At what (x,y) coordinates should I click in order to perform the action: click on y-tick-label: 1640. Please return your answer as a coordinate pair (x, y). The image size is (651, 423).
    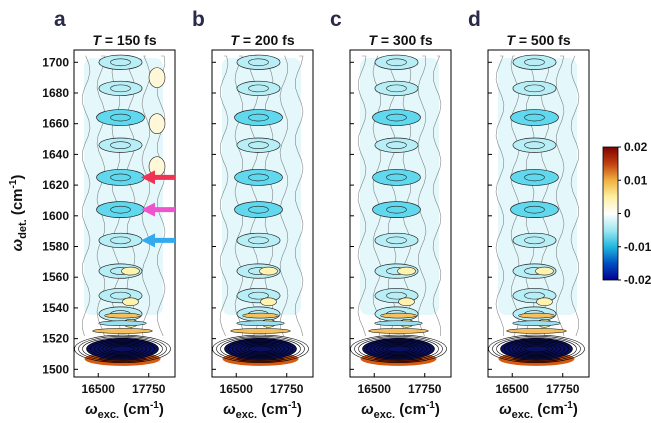
    Looking at the image, I should click on (55, 154).